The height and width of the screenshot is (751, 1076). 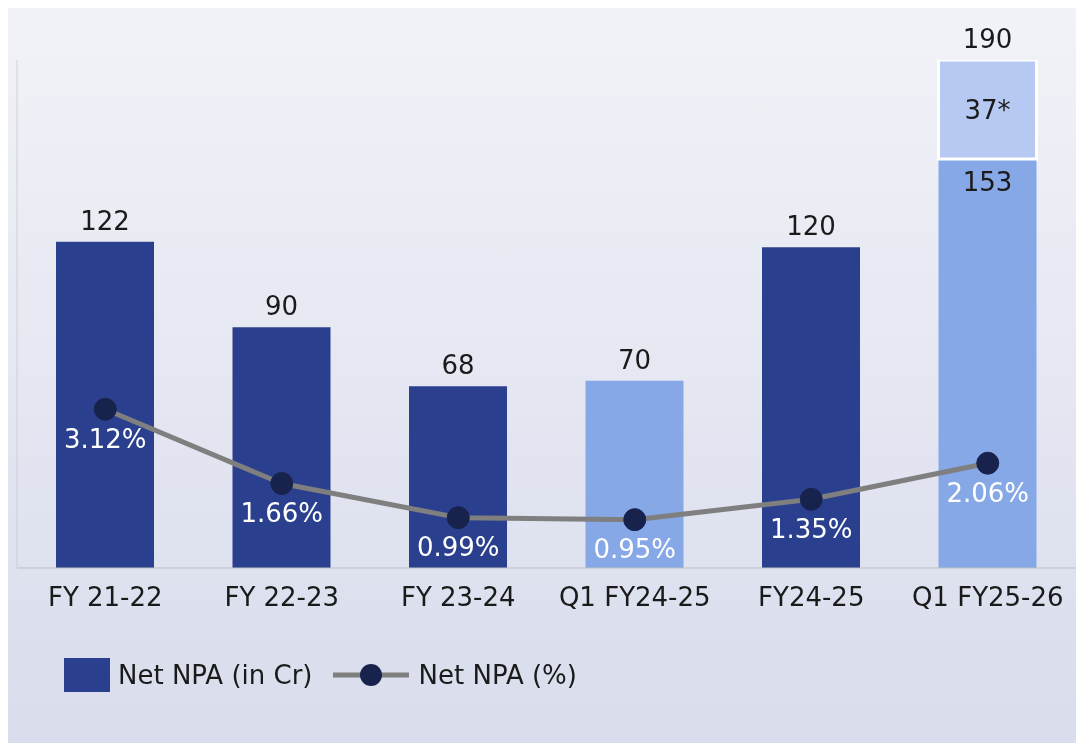 What do you see at coordinates (458, 547) in the screenshot?
I see `data-label: 0.99%` at bounding box center [458, 547].